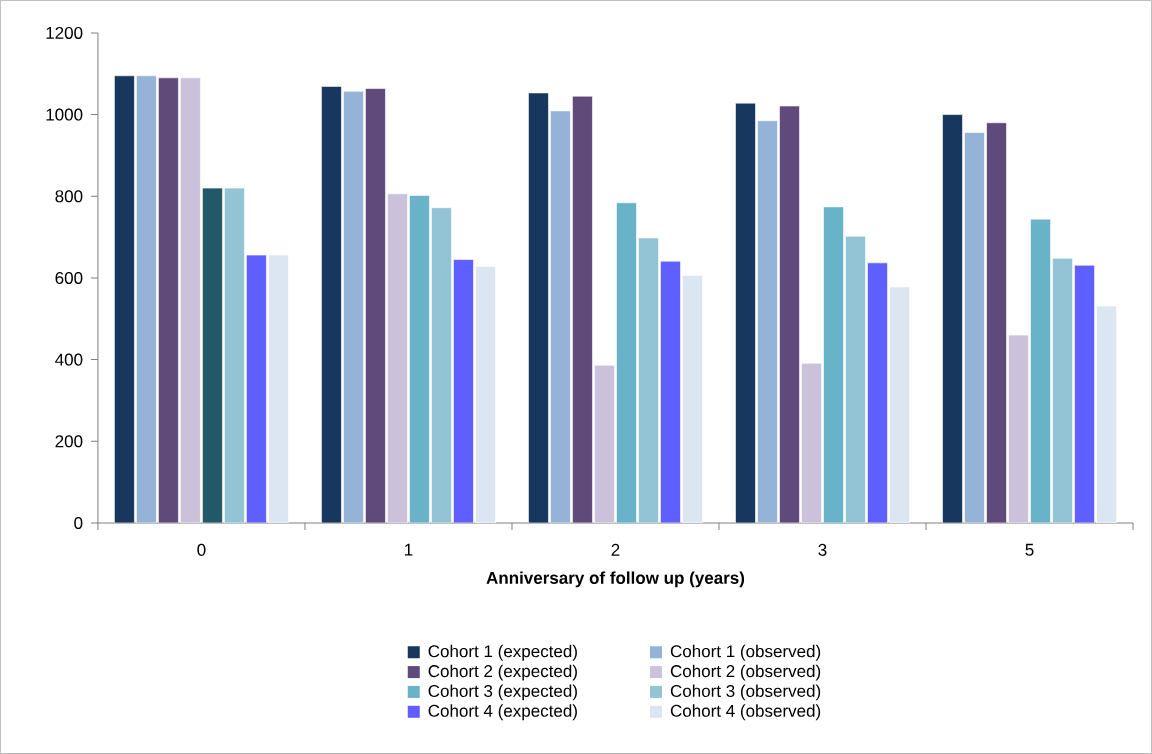  I want to click on legend-label: Cohort 2 (expected), so click(502, 672).